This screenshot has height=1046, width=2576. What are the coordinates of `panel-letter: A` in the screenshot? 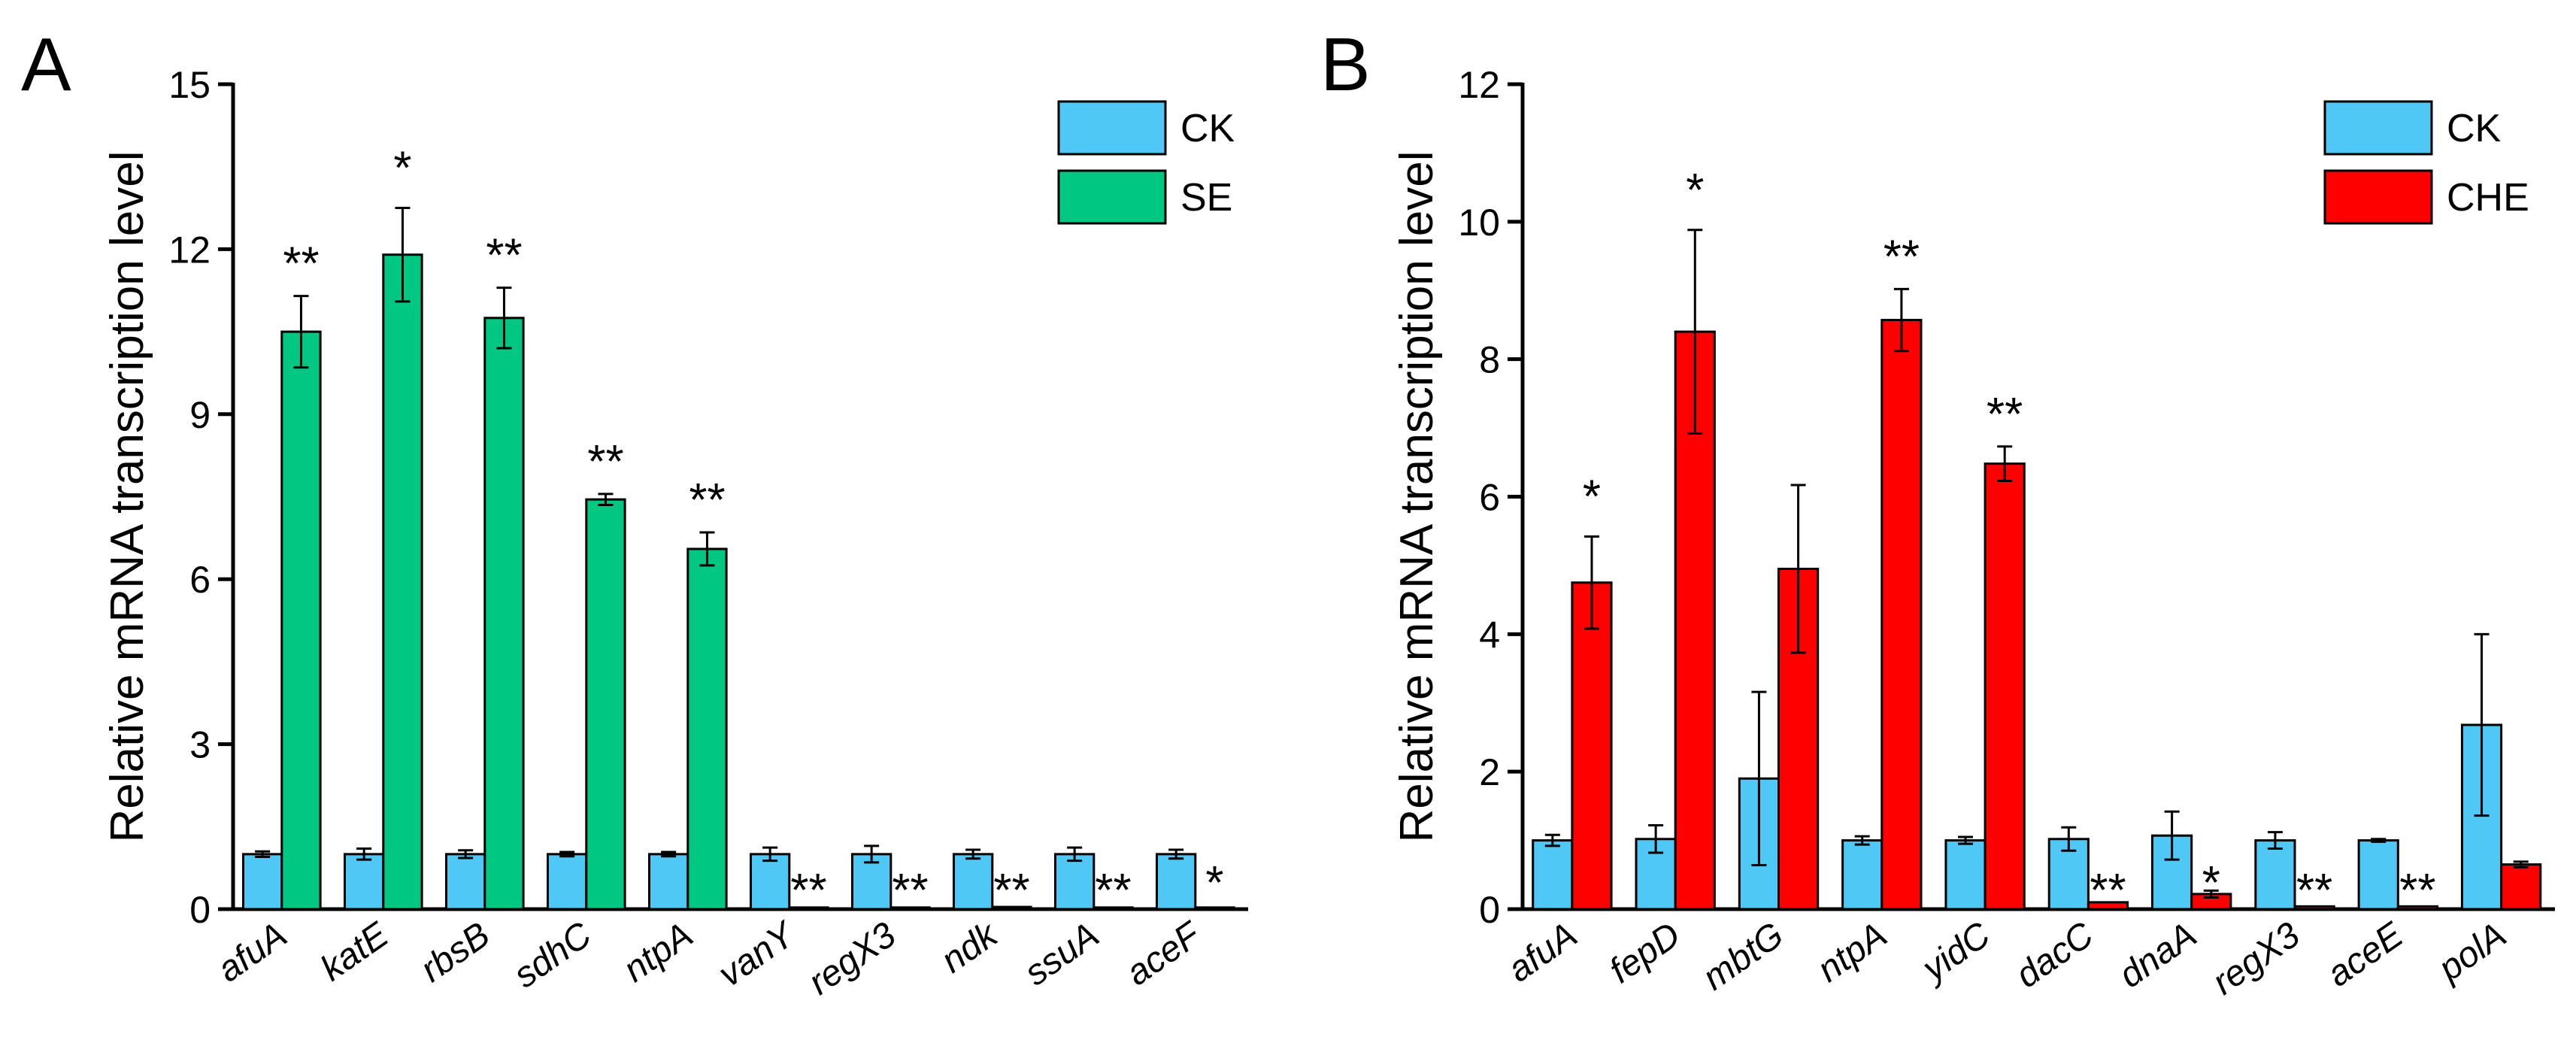 It's located at (46, 65).